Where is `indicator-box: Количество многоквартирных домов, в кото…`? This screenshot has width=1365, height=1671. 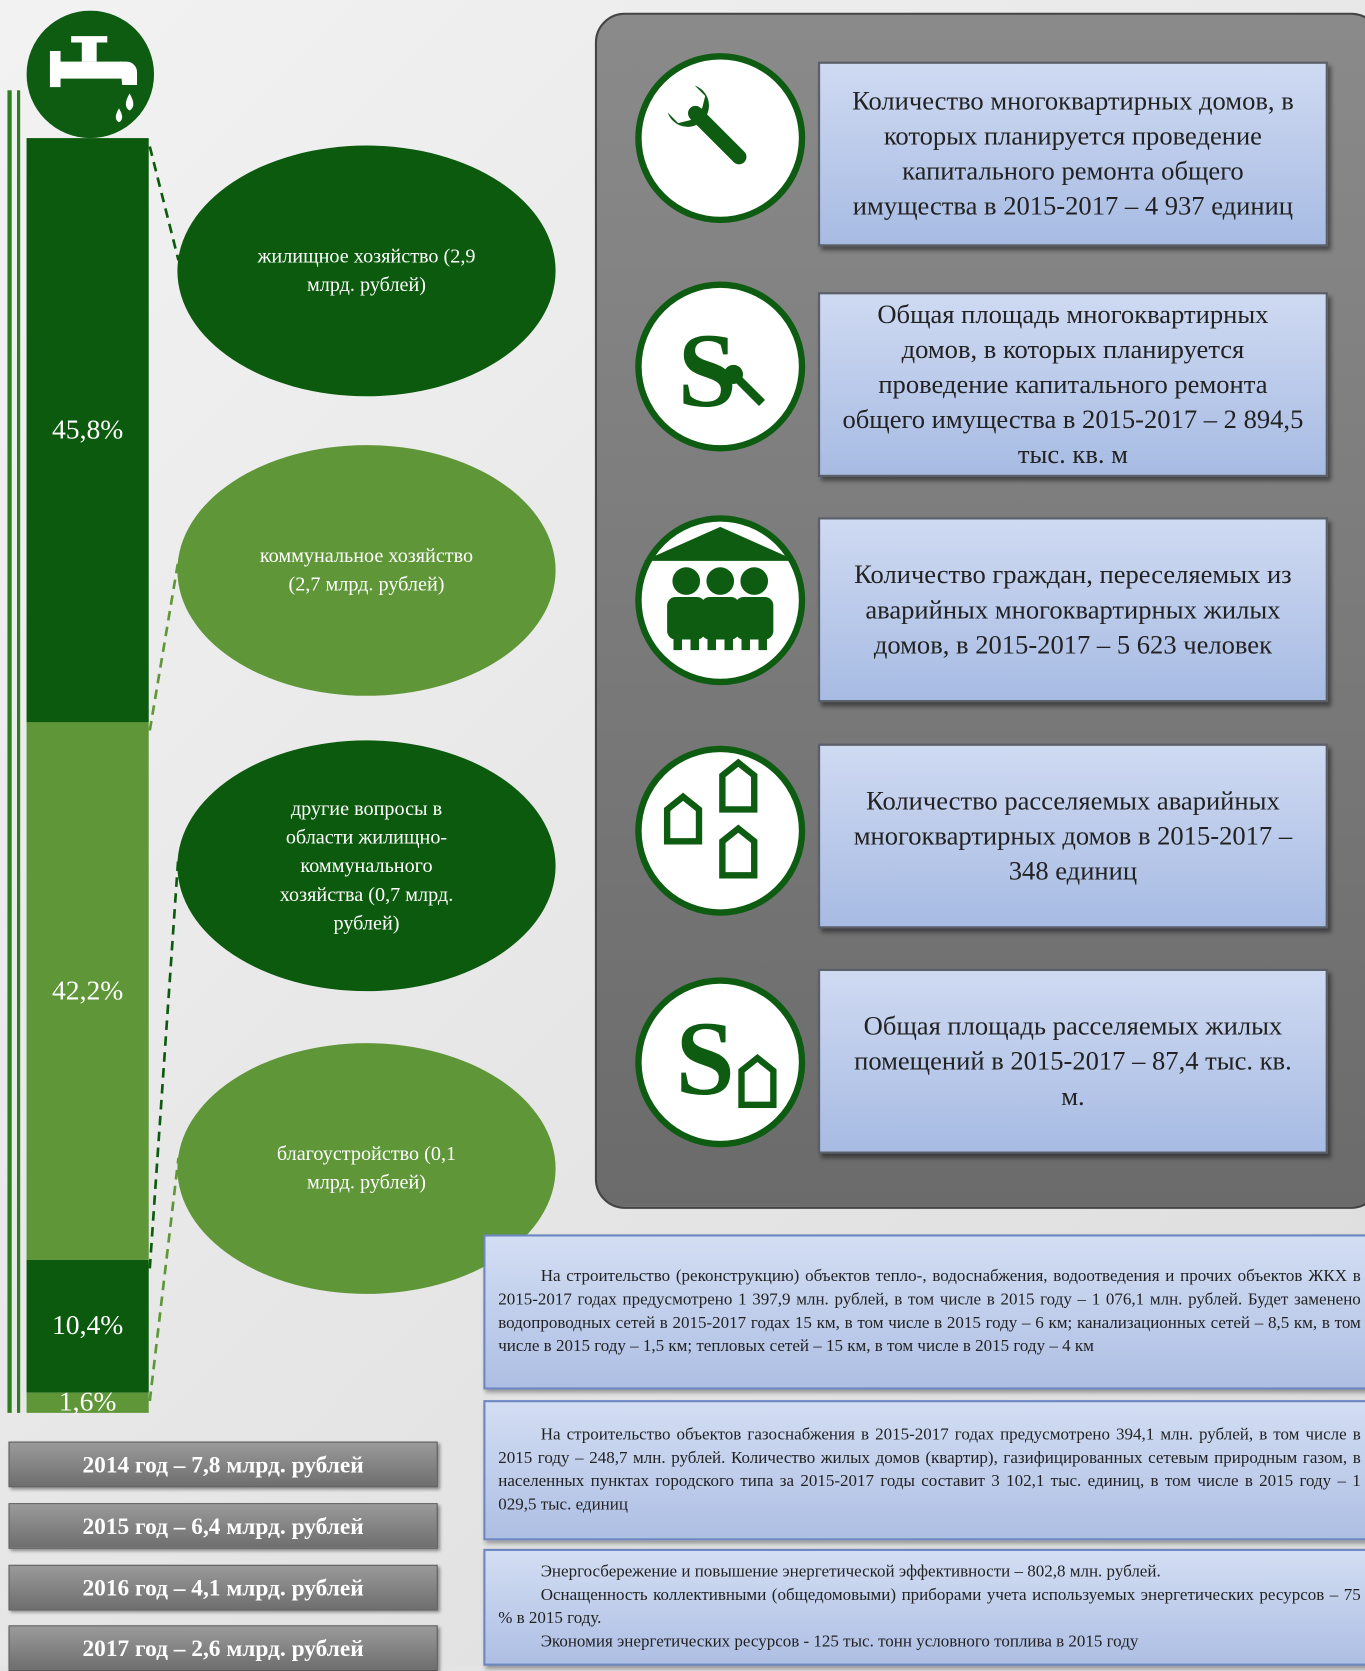 indicator-box: Количество многоквартирных домов, в кото… is located at coordinates (1072, 154).